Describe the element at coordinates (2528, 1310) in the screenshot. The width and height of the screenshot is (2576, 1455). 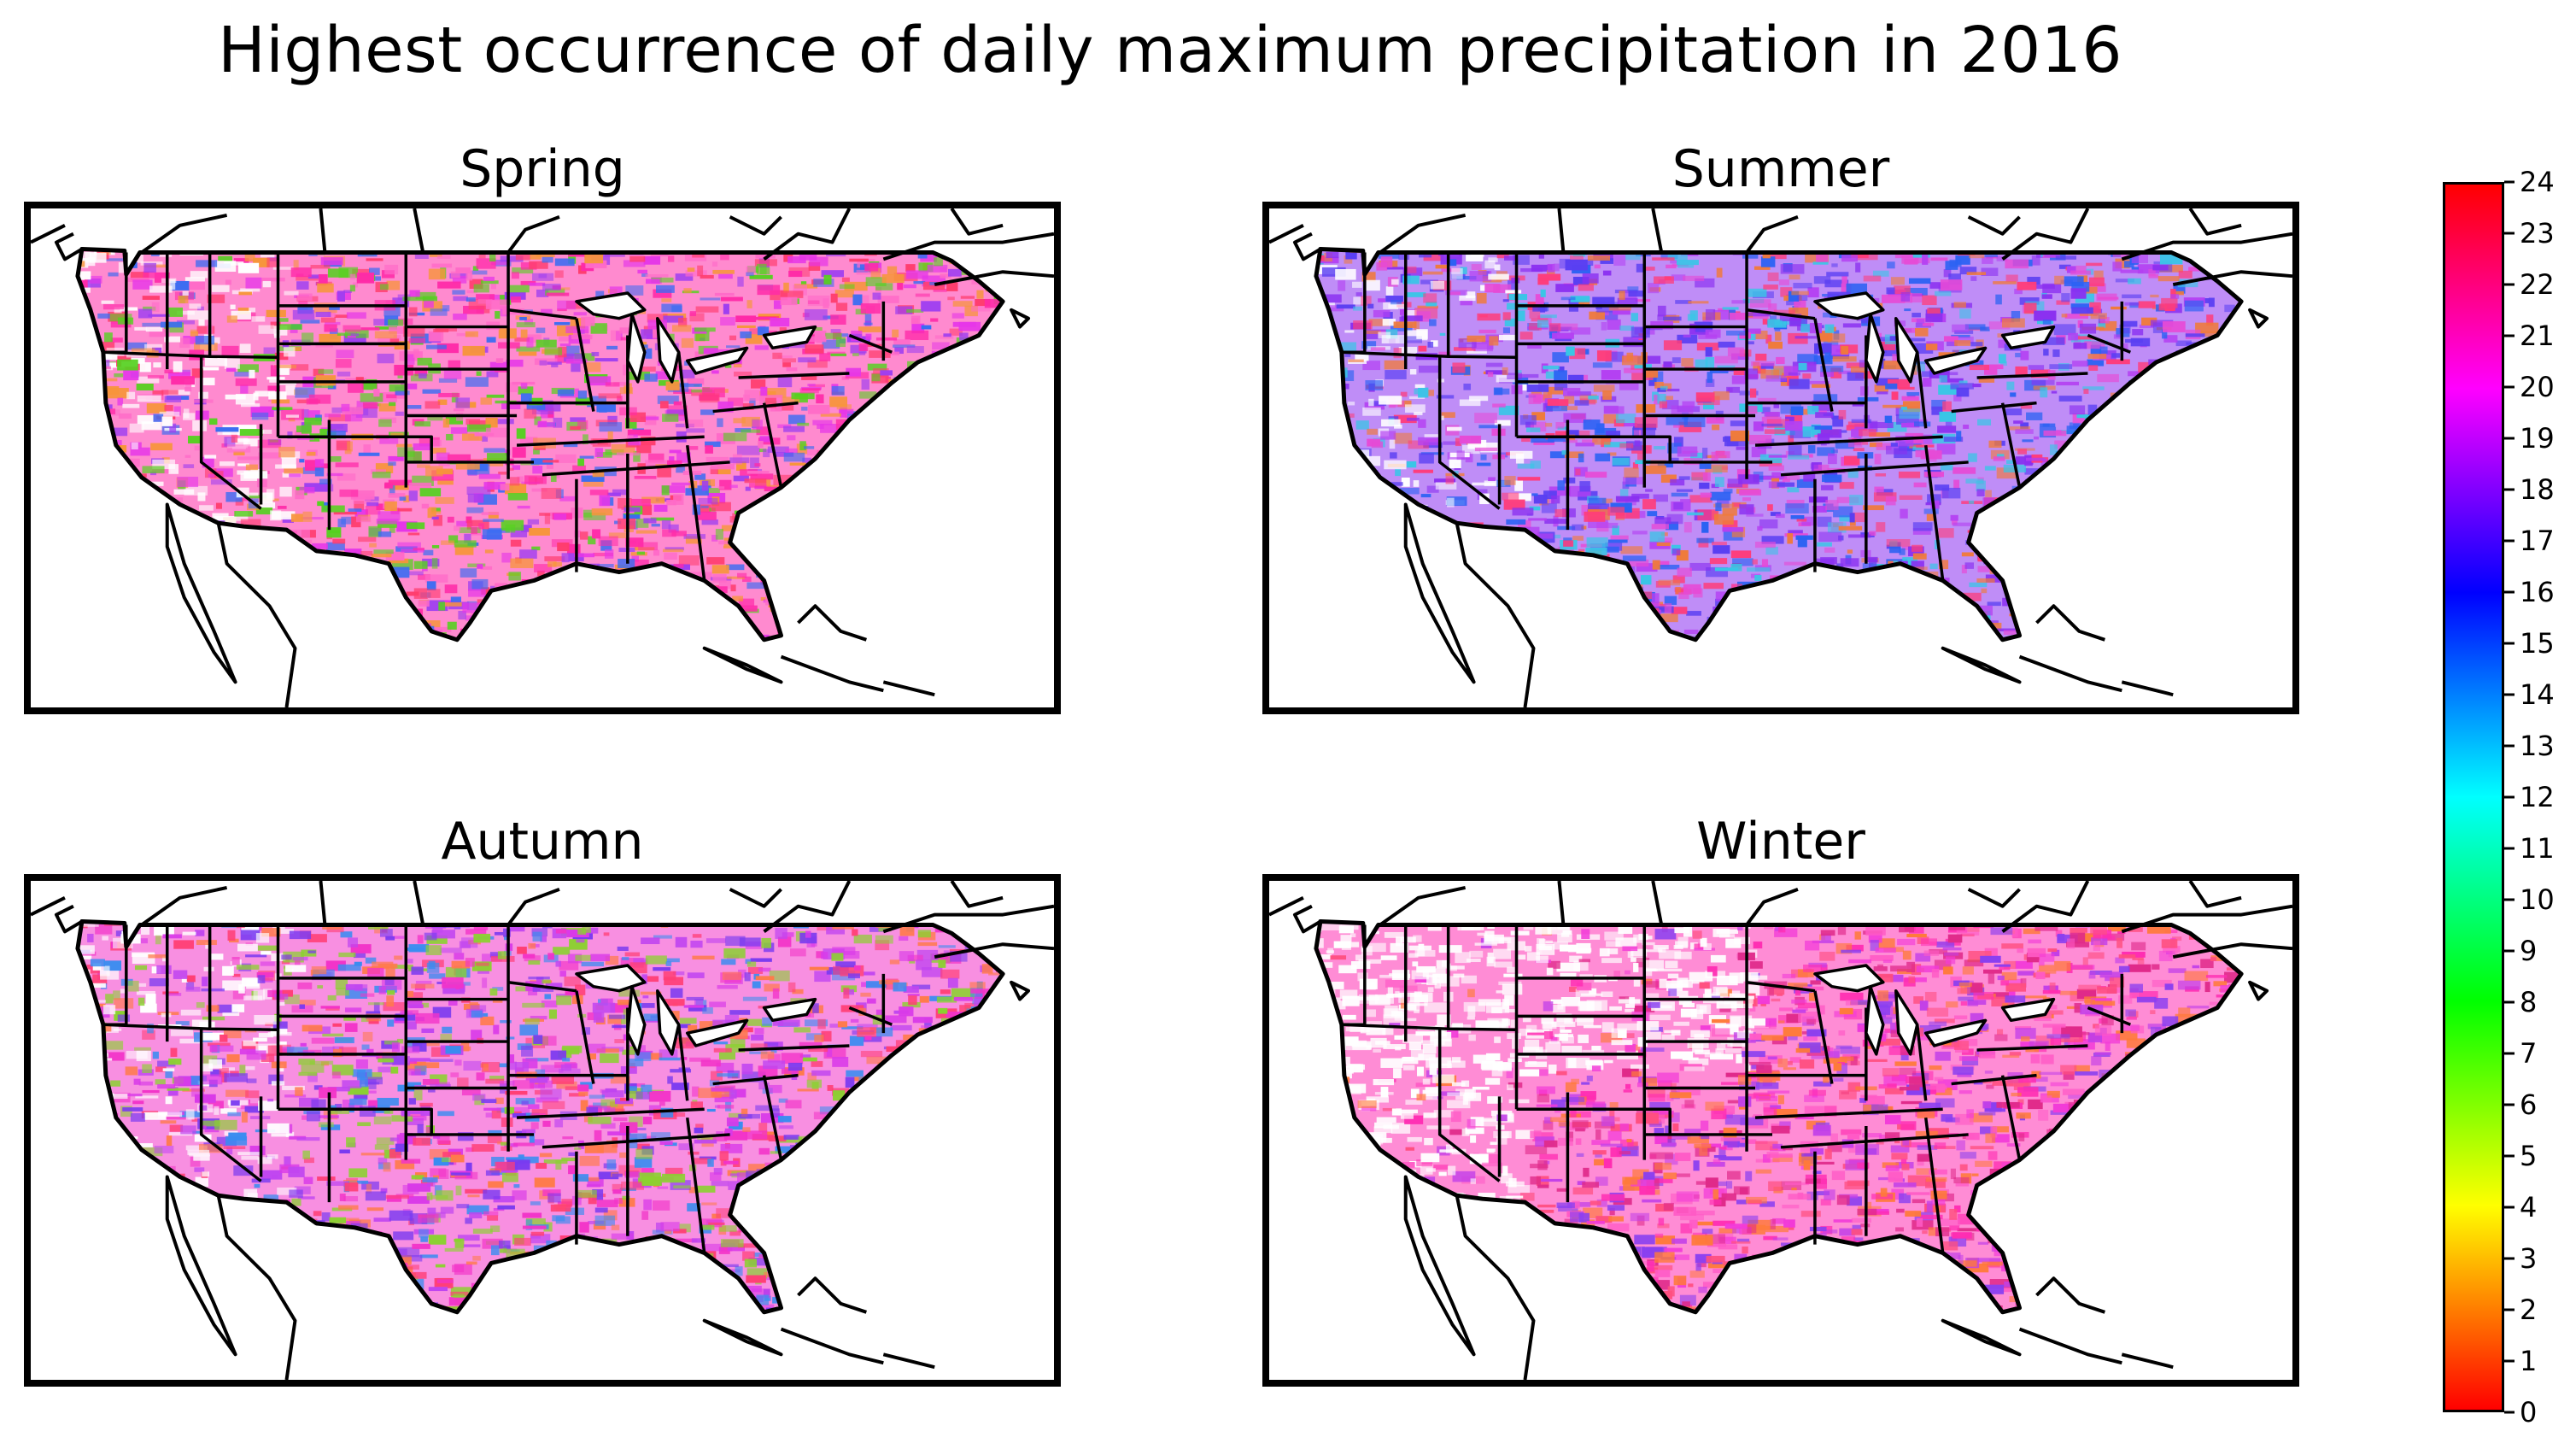
I see `colorbar-tick-label: 2` at that location.